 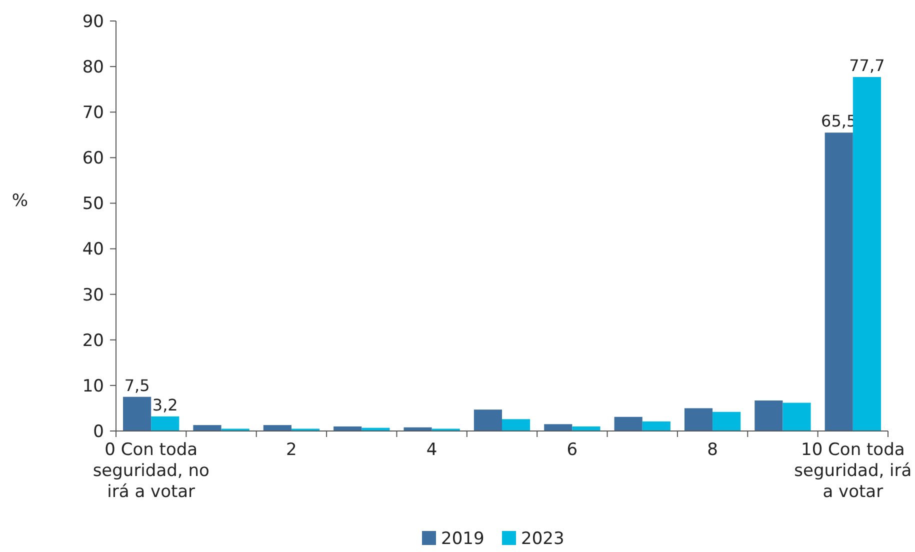 What do you see at coordinates (712, 450) in the screenshot?
I see `x-tick-label: 8` at bounding box center [712, 450].